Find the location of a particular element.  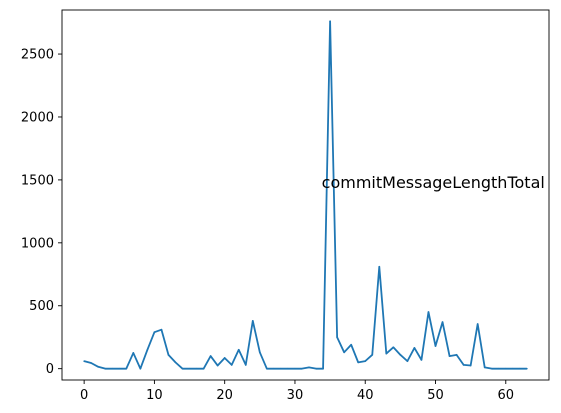

y-tick-label: 0 is located at coordinates (50, 369).